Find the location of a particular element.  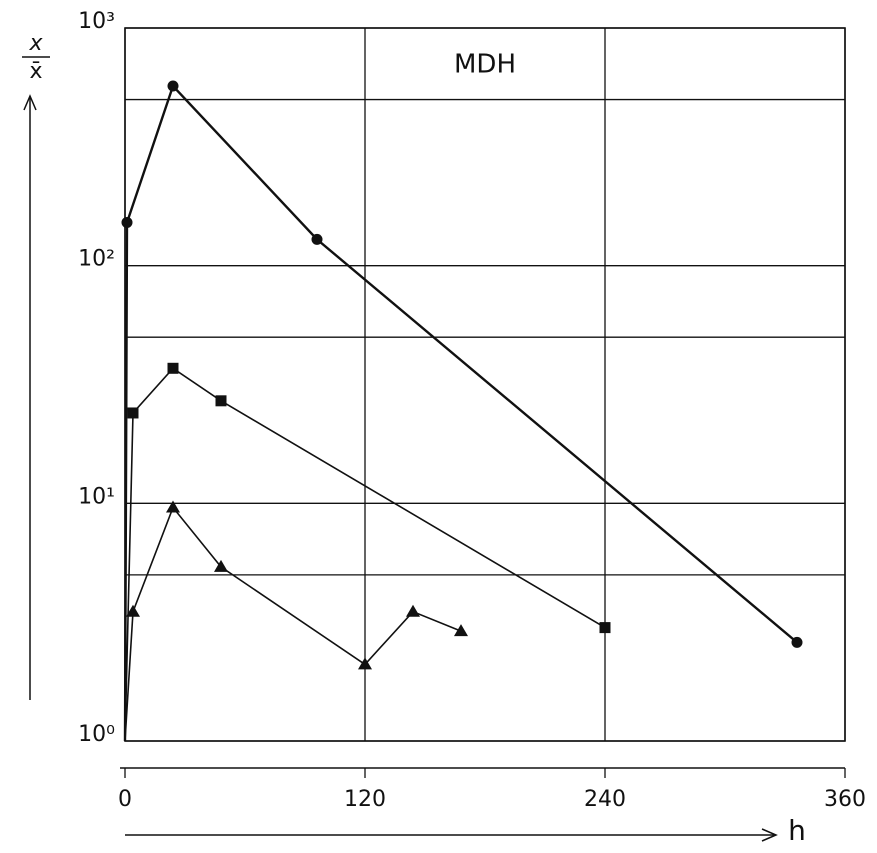

x-label: h is located at coordinates (797, 830).